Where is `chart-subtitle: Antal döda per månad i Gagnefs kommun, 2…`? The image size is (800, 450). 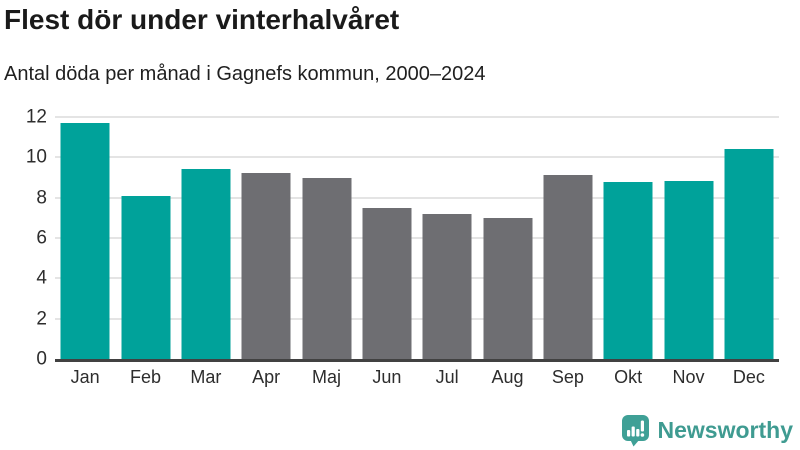 chart-subtitle: Antal döda per månad i Gagnefs kommun, 2… is located at coordinates (245, 74).